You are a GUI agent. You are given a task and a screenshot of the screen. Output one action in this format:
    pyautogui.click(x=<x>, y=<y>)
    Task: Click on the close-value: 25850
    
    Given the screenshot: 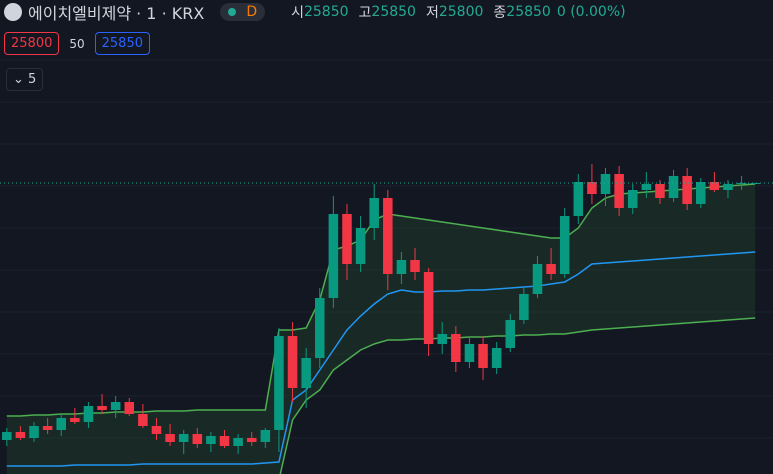 What is the action you would take?
    pyautogui.click(x=528, y=12)
    